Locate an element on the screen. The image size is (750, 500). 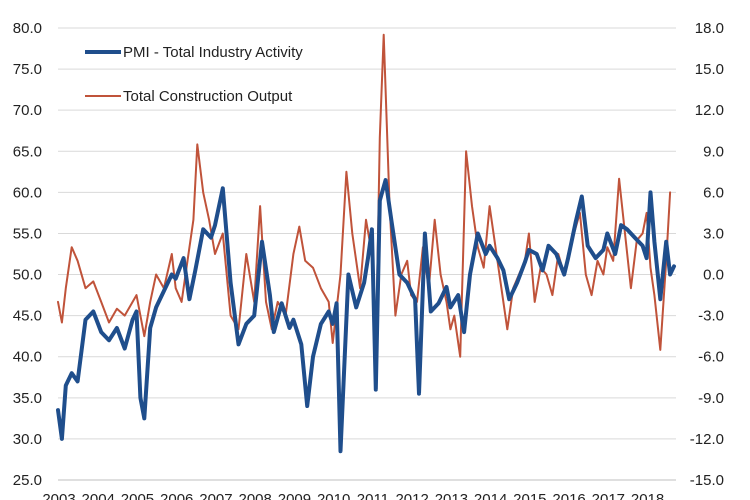
legend-label-construction: Total Construction Output is located at coordinates (208, 96).